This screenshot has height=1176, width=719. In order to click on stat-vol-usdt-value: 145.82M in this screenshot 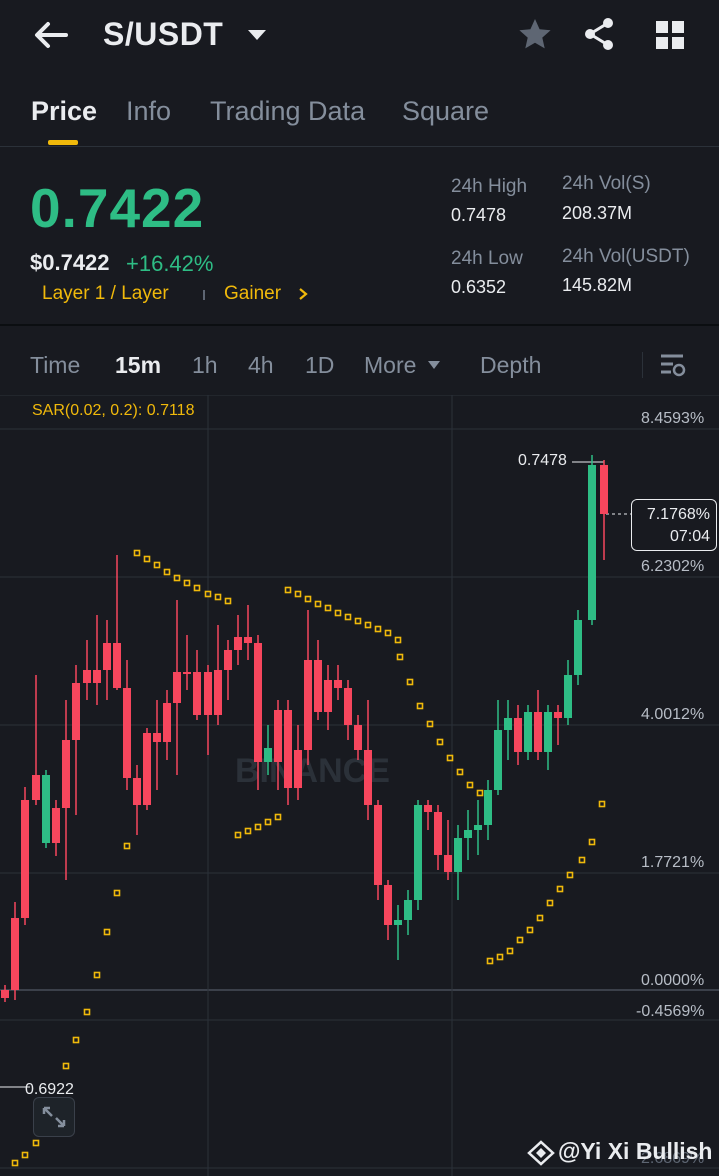, I will do `click(597, 285)`.